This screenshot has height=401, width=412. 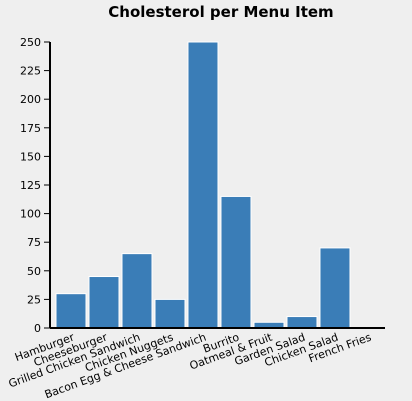 I want to click on y-tick-label: 75, so click(x=34, y=242).